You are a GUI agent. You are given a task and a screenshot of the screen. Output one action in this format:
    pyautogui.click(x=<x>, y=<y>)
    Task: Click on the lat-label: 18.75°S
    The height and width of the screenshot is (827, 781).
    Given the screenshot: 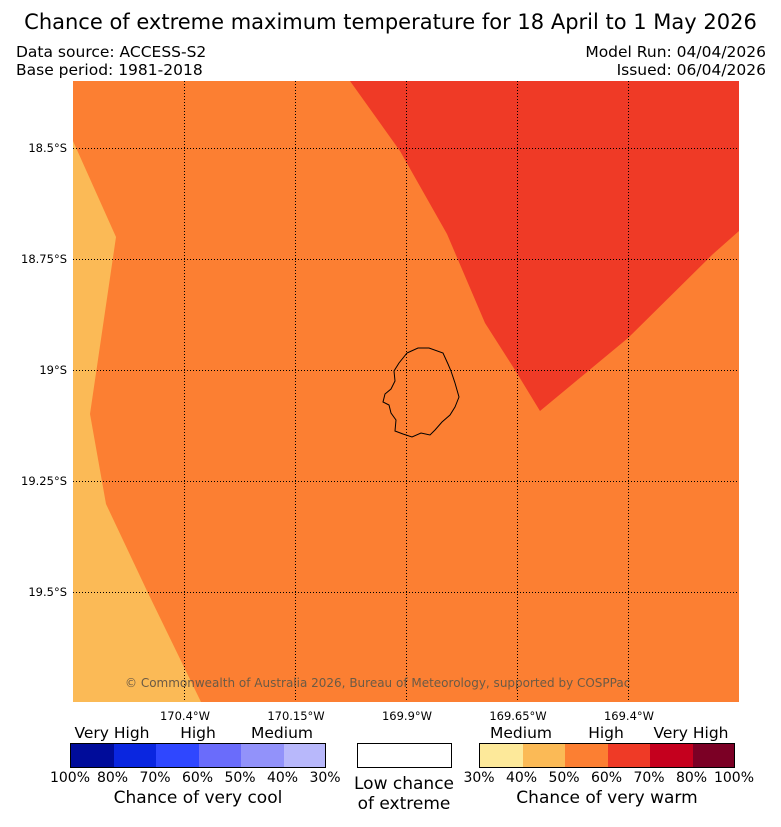 What is the action you would take?
    pyautogui.click(x=44, y=259)
    